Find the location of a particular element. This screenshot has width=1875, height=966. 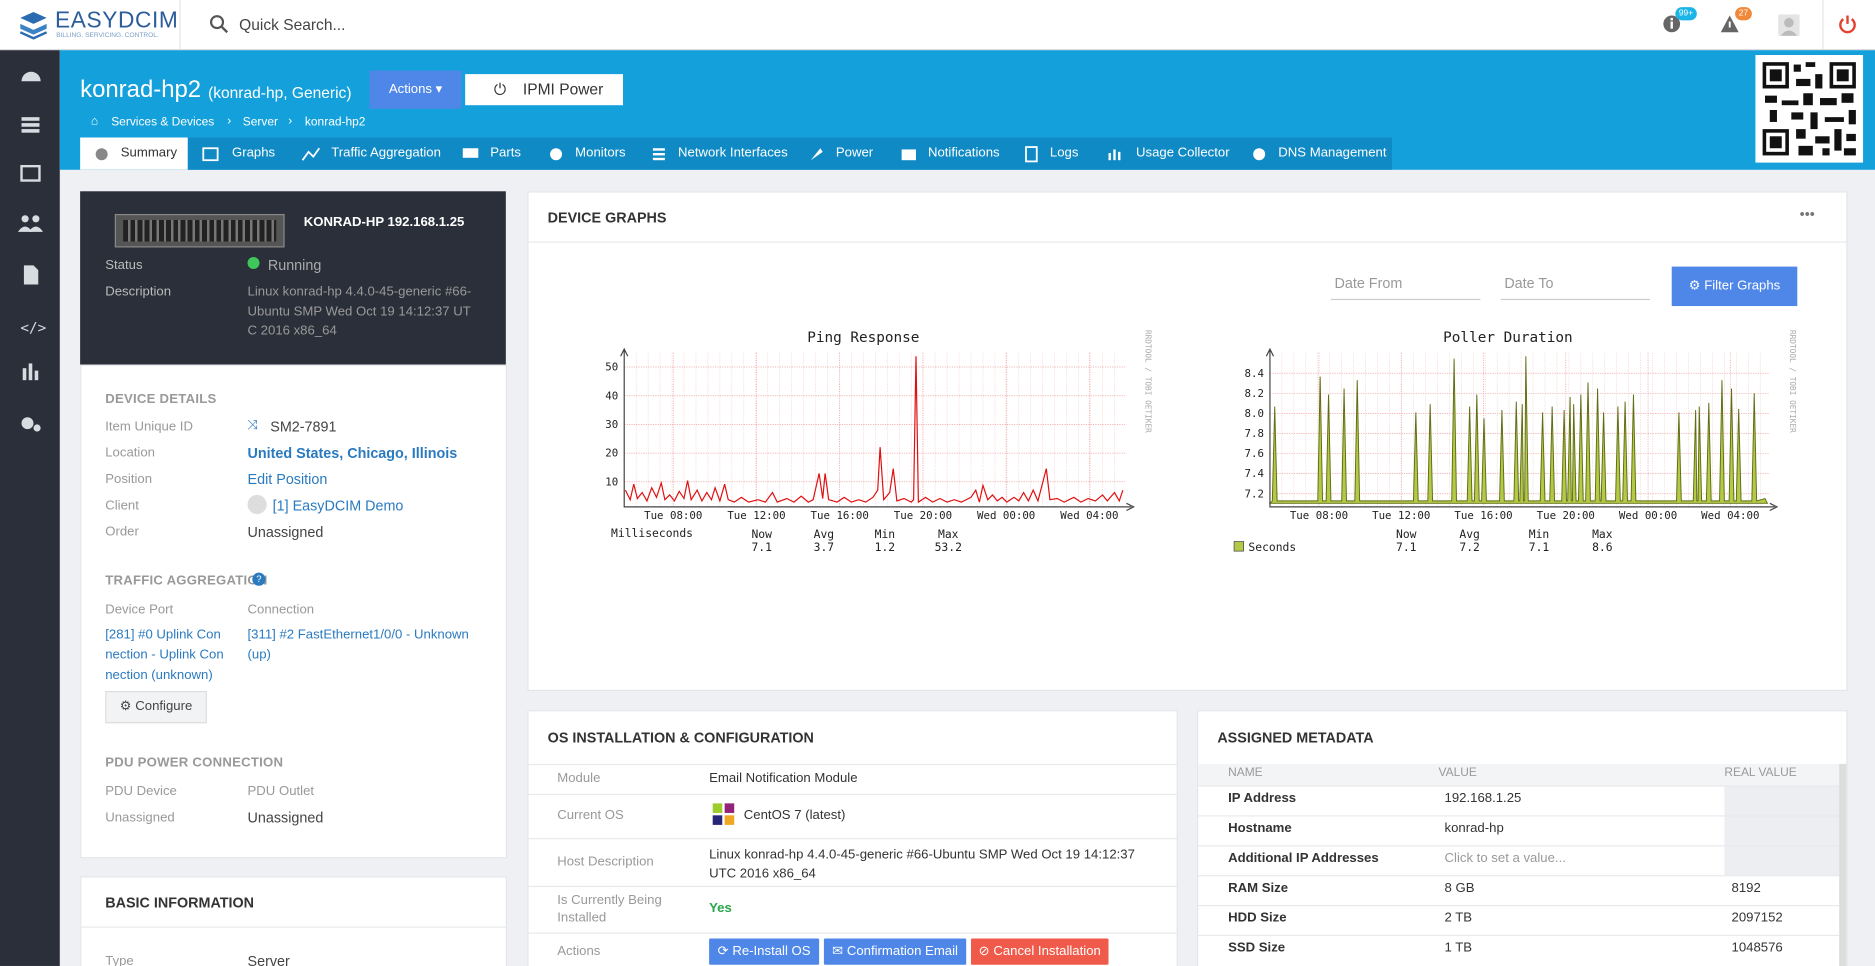

tab: Summary is located at coordinates (149, 153).